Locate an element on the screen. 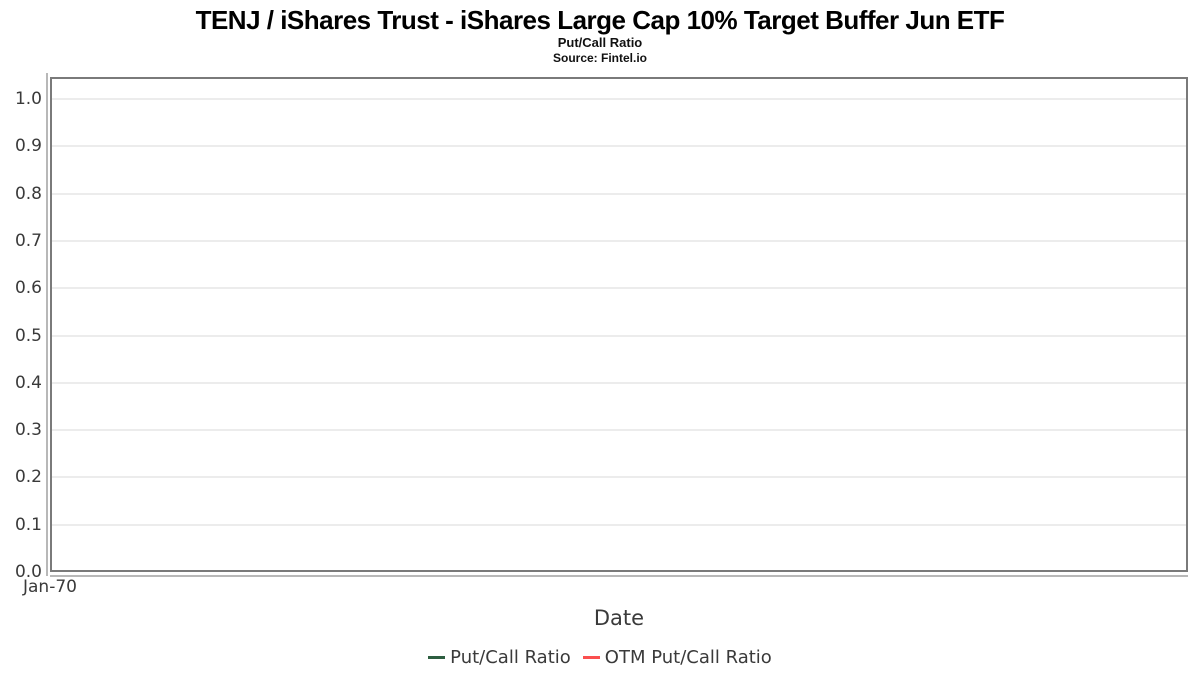 This screenshot has height=675, width=1200. y-tick-label: 0.2 is located at coordinates (28, 477).